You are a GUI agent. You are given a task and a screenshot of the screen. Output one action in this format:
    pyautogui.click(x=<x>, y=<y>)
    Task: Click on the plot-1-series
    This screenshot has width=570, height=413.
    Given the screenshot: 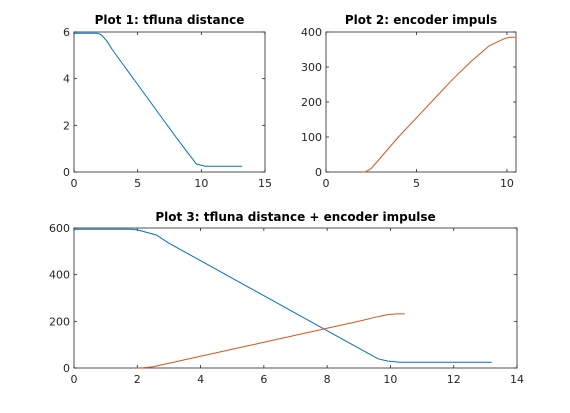 What is the action you would take?
    pyautogui.click(x=158, y=99)
    